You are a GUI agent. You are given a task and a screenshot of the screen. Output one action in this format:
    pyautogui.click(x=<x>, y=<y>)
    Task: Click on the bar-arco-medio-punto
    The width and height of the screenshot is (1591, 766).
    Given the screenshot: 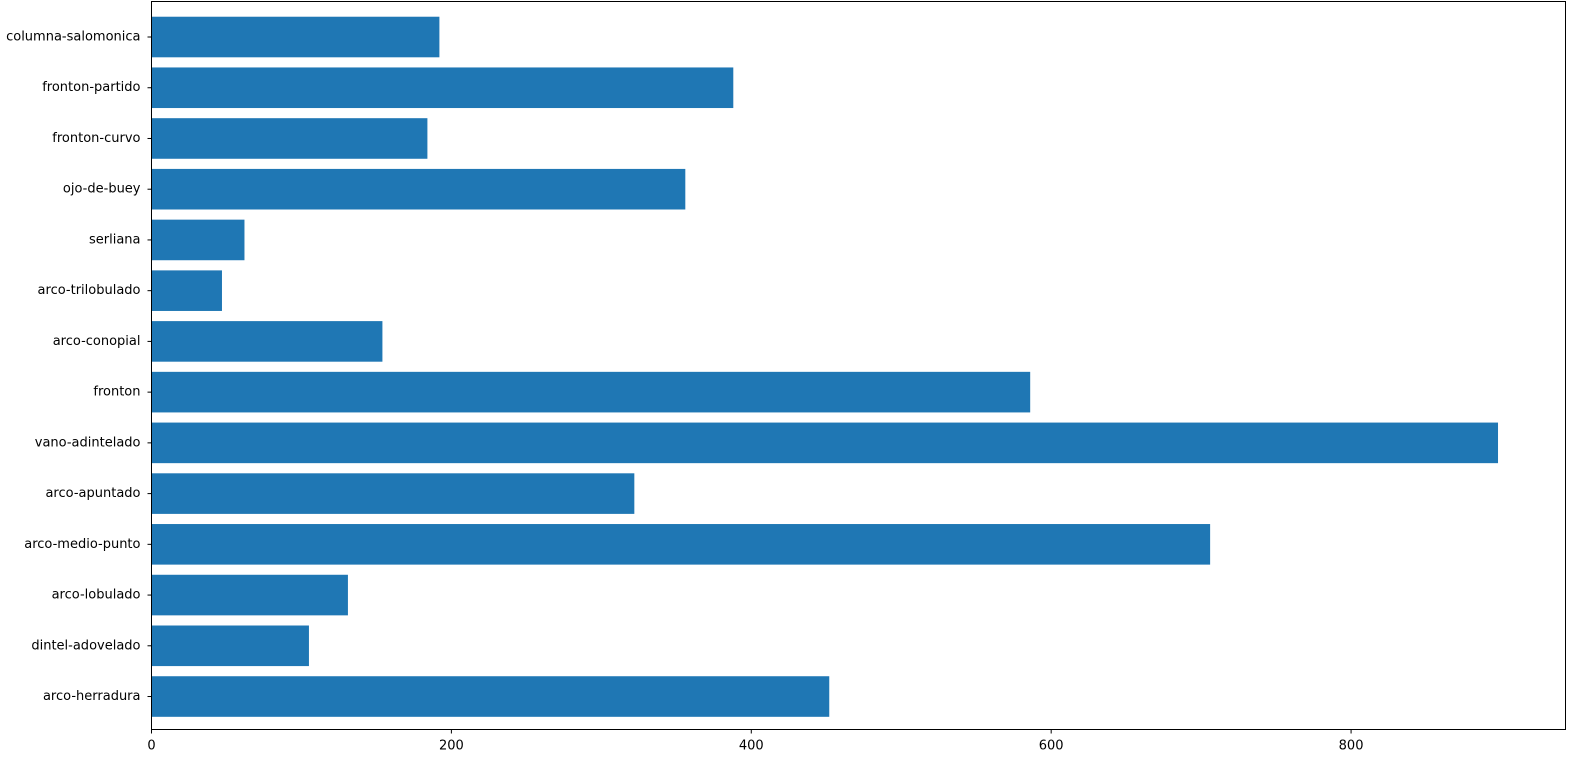 What is the action you would take?
    pyautogui.click(x=681, y=544)
    